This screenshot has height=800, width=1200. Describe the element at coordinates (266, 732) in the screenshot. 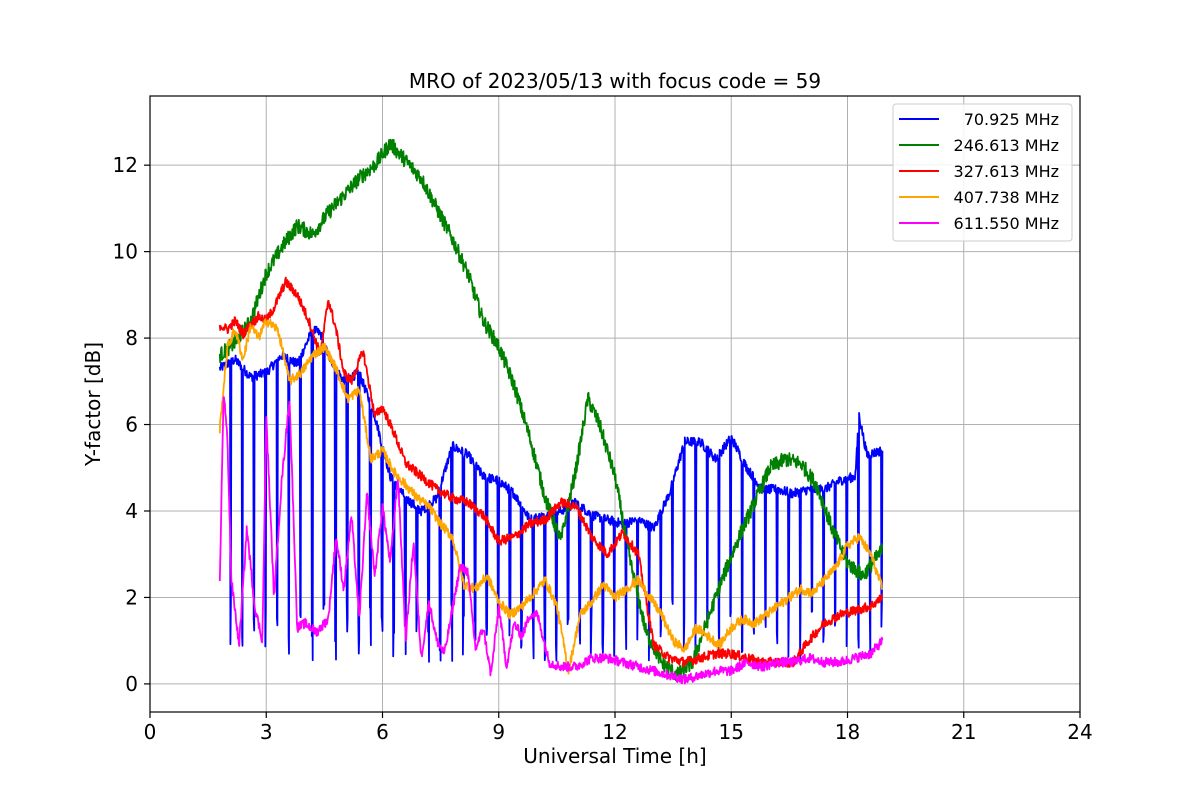

I see `x-tick-label: 3` at that location.